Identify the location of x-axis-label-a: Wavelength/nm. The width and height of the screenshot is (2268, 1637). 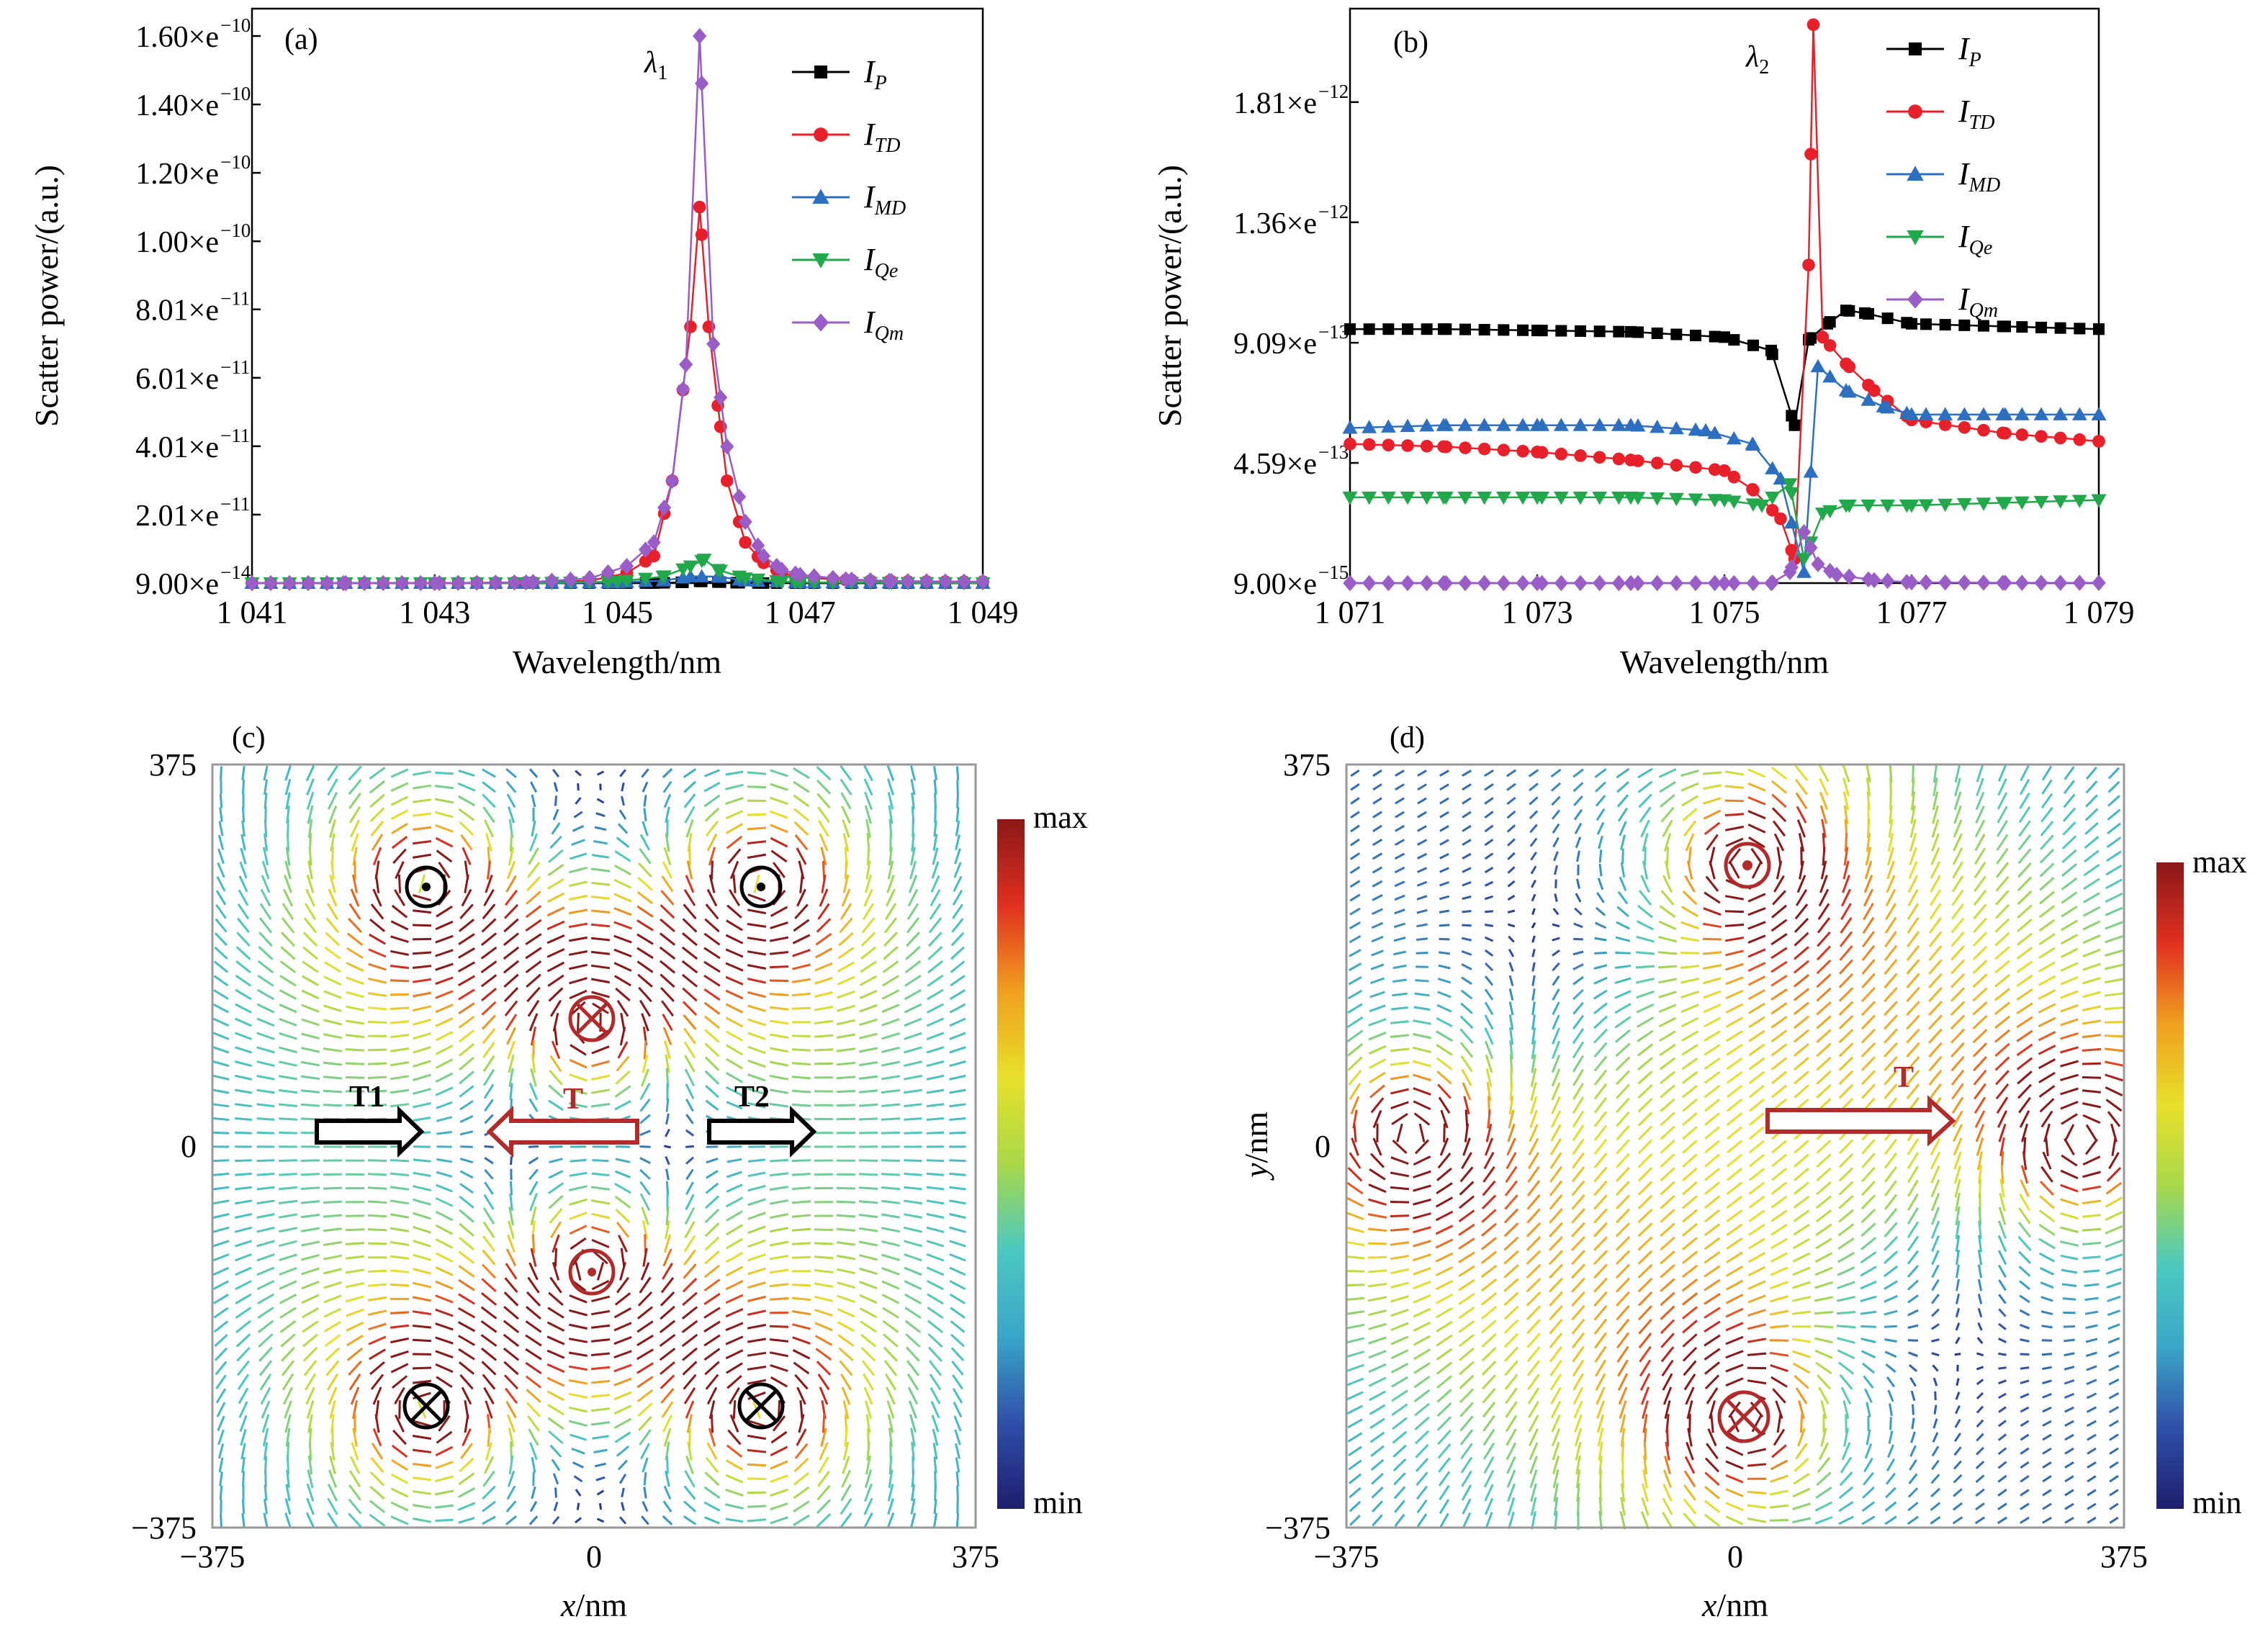
(617, 662).